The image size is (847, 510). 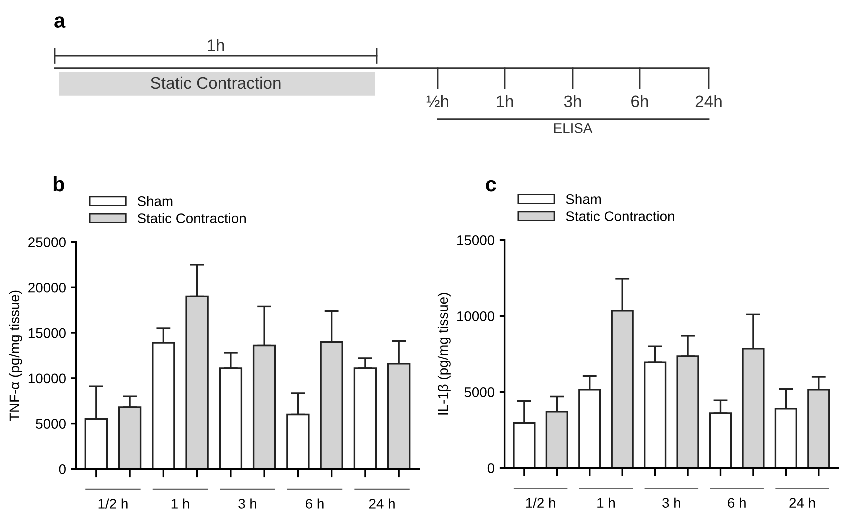 What do you see at coordinates (444, 354) in the screenshot?
I see `y-axis-title: IL-1β (pg/mg tissue)` at bounding box center [444, 354].